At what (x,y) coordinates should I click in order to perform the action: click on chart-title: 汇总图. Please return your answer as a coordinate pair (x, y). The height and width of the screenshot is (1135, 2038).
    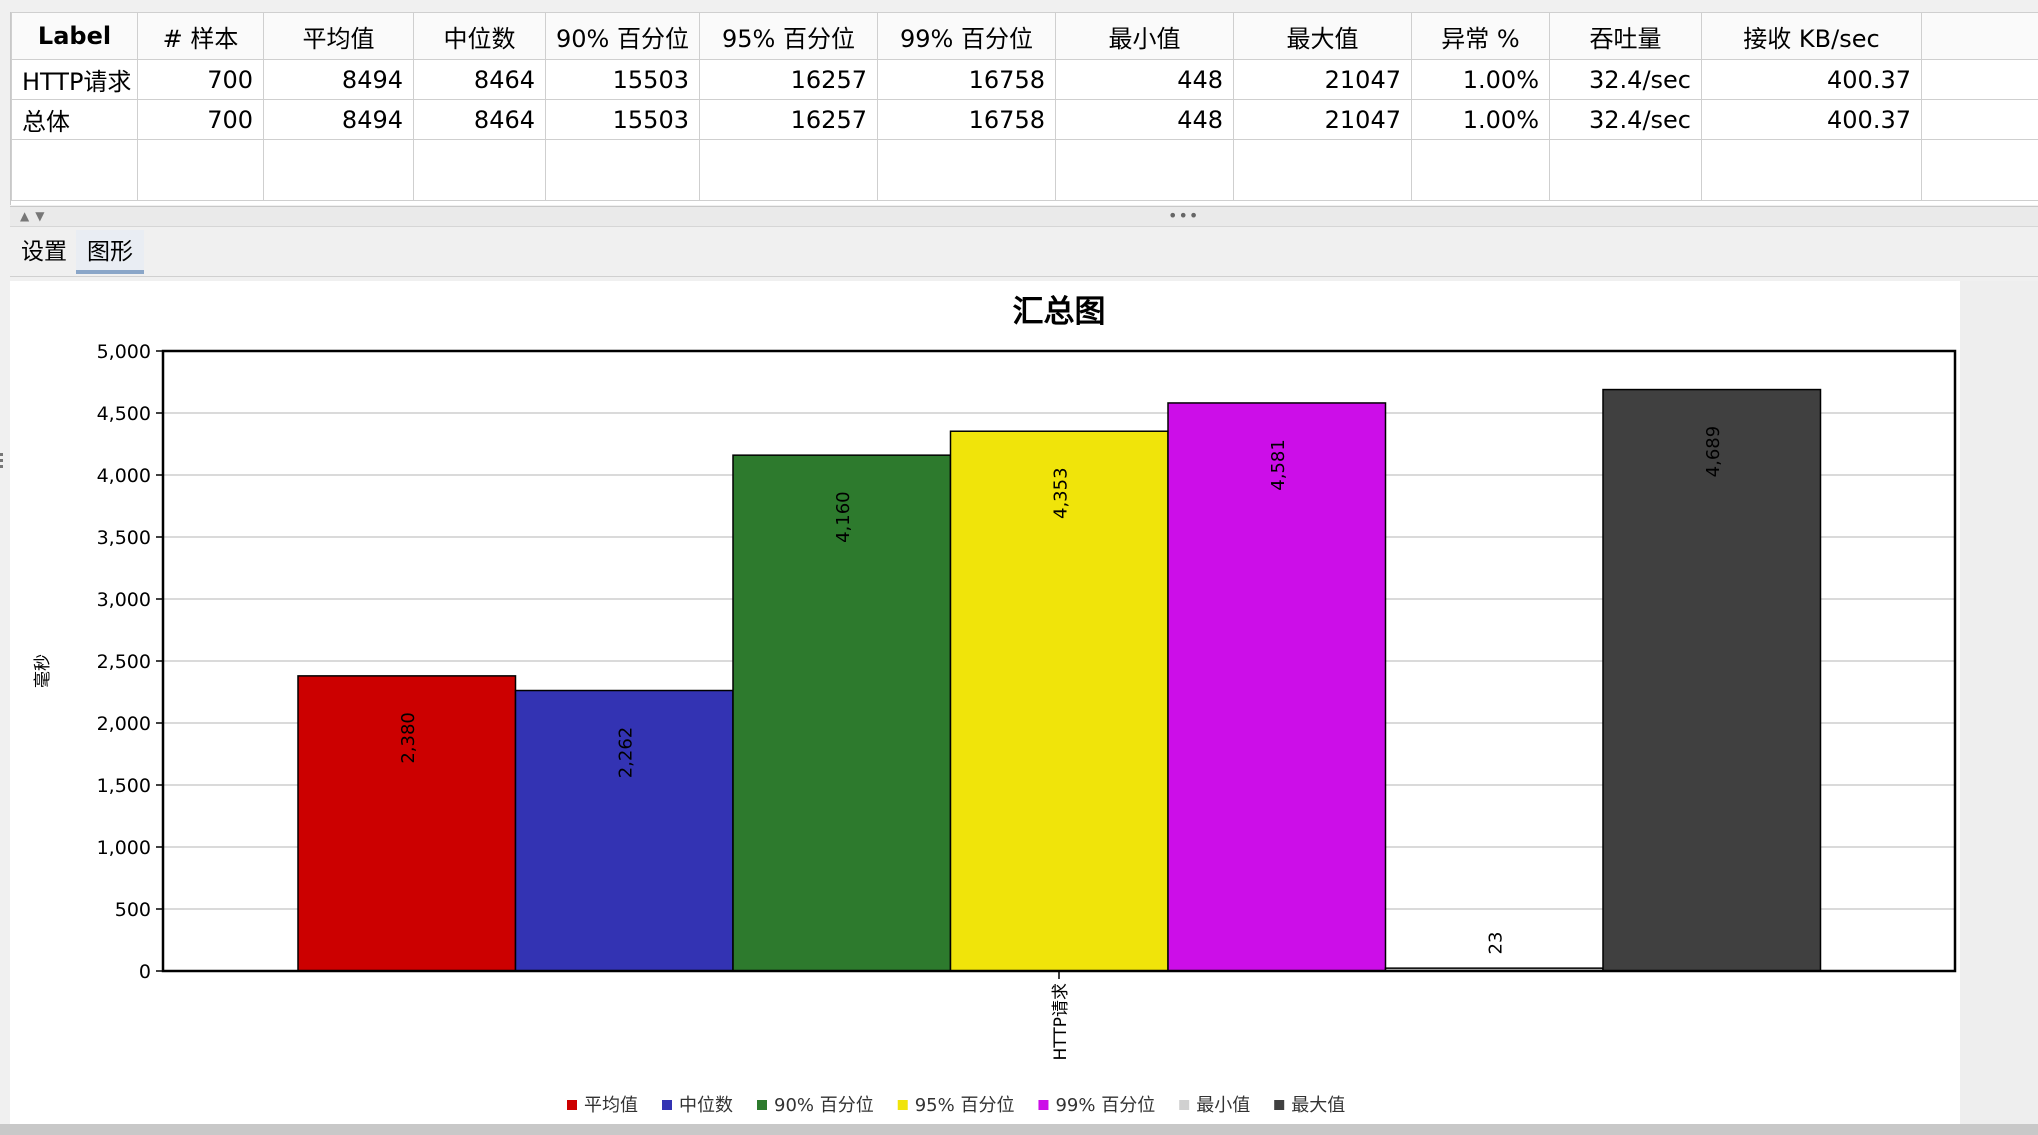
    Looking at the image, I should click on (1059, 312).